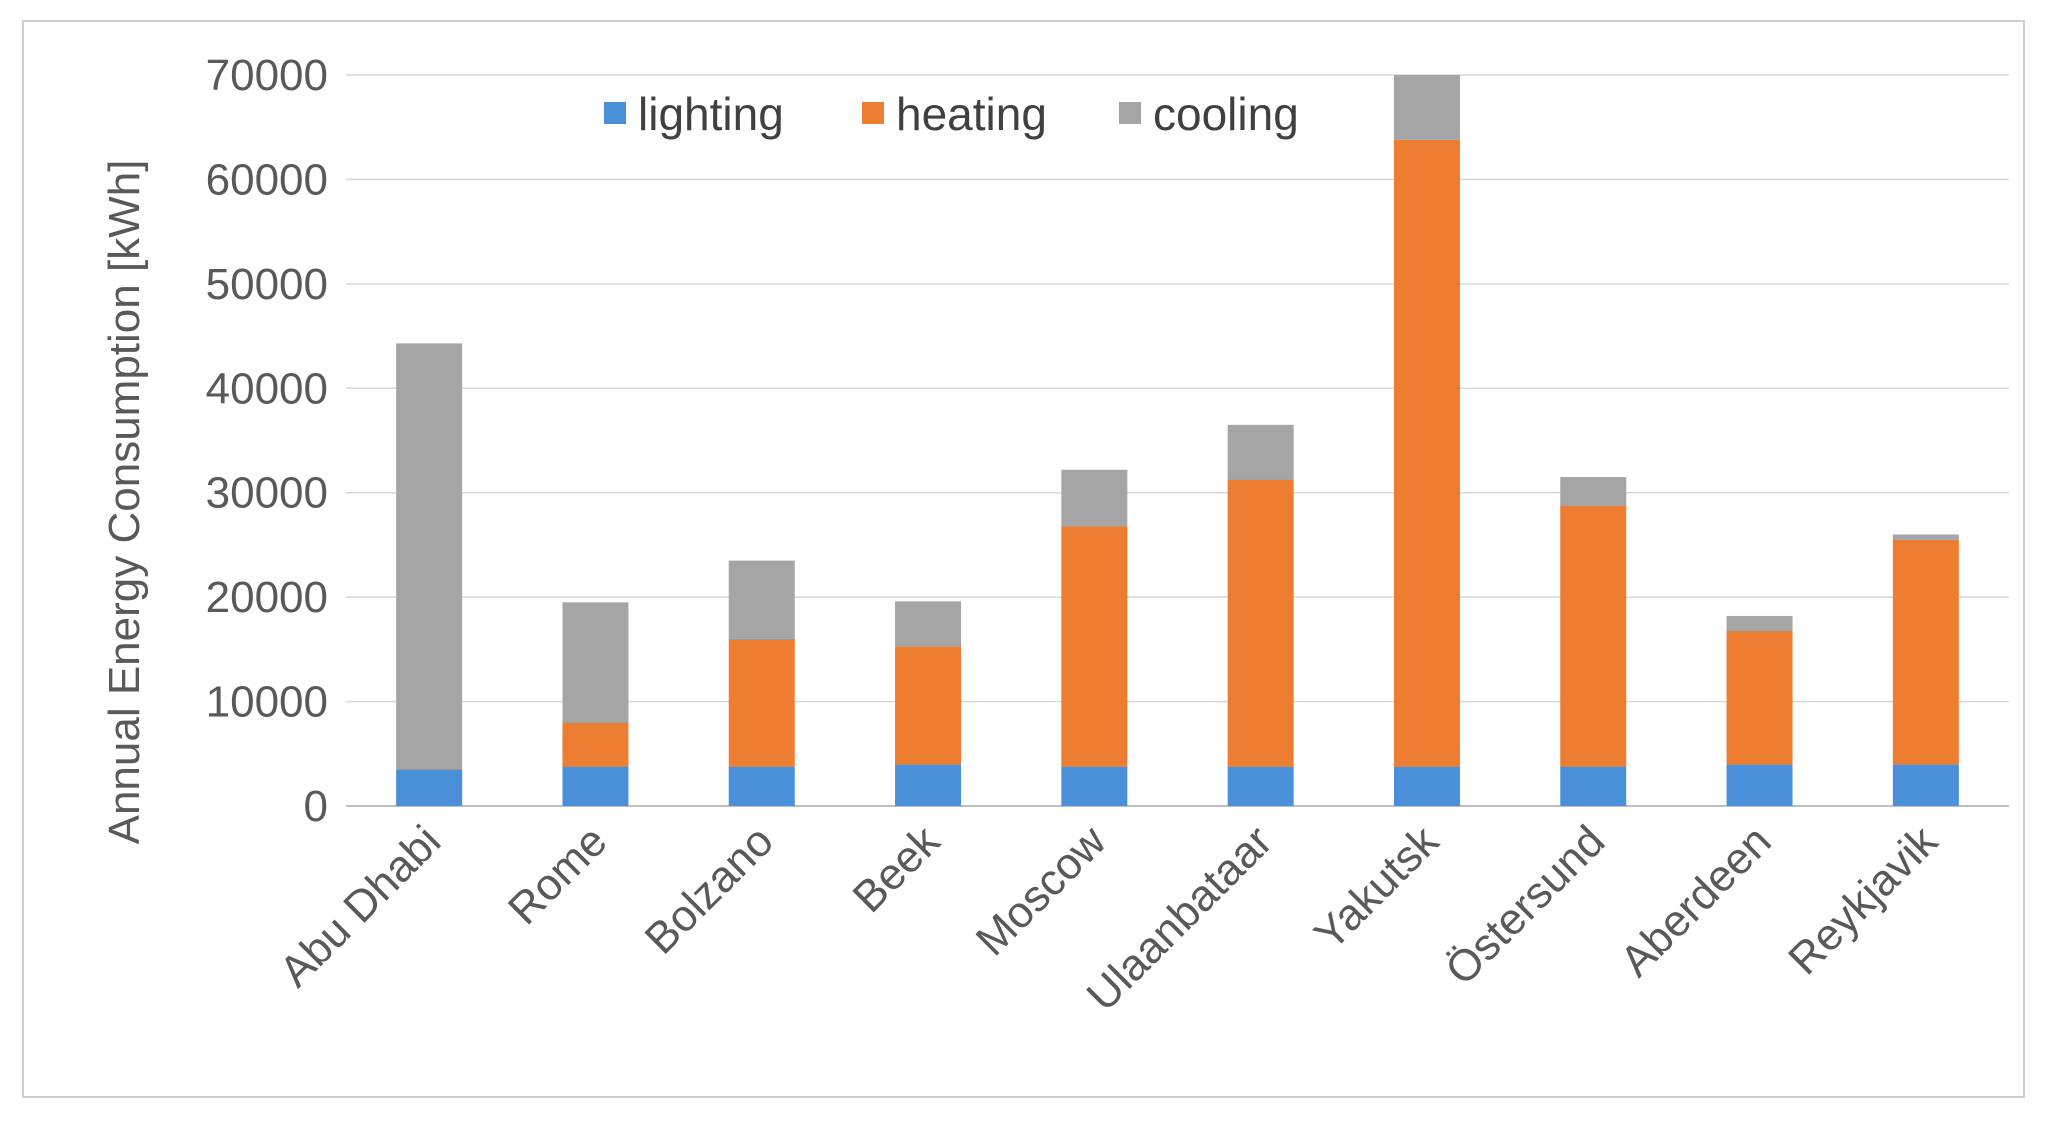  Describe the element at coordinates (971, 114) in the screenshot. I see `legend-label-heating: heating` at that location.